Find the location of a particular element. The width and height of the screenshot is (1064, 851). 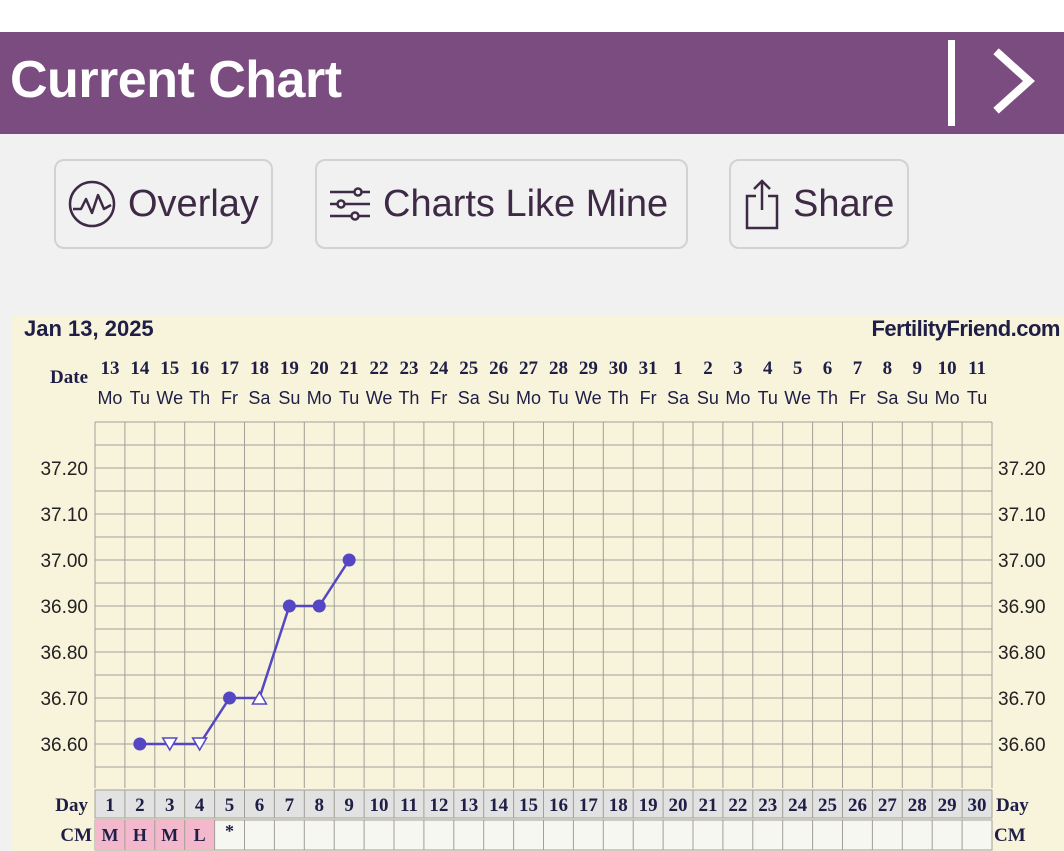

cycle-day-number: 15 is located at coordinates (528, 805).